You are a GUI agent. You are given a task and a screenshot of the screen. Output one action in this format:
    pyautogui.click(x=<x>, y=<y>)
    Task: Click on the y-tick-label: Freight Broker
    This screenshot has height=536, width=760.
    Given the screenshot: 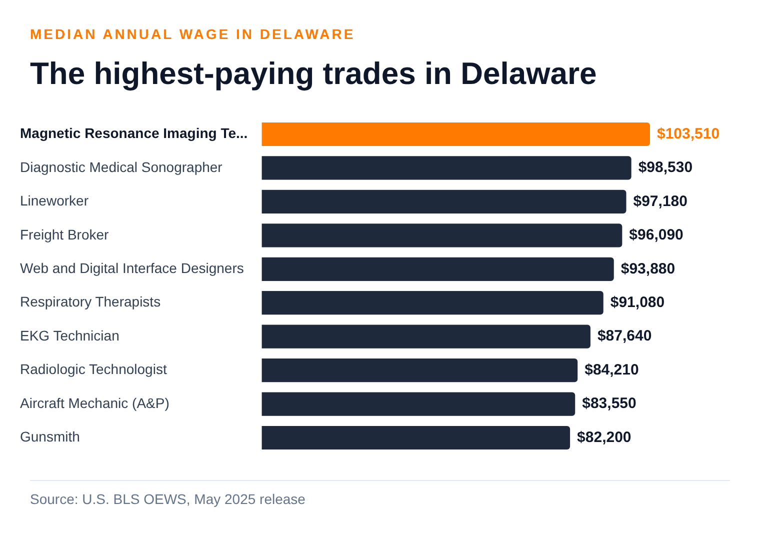 What is the action you would take?
    pyautogui.click(x=65, y=234)
    